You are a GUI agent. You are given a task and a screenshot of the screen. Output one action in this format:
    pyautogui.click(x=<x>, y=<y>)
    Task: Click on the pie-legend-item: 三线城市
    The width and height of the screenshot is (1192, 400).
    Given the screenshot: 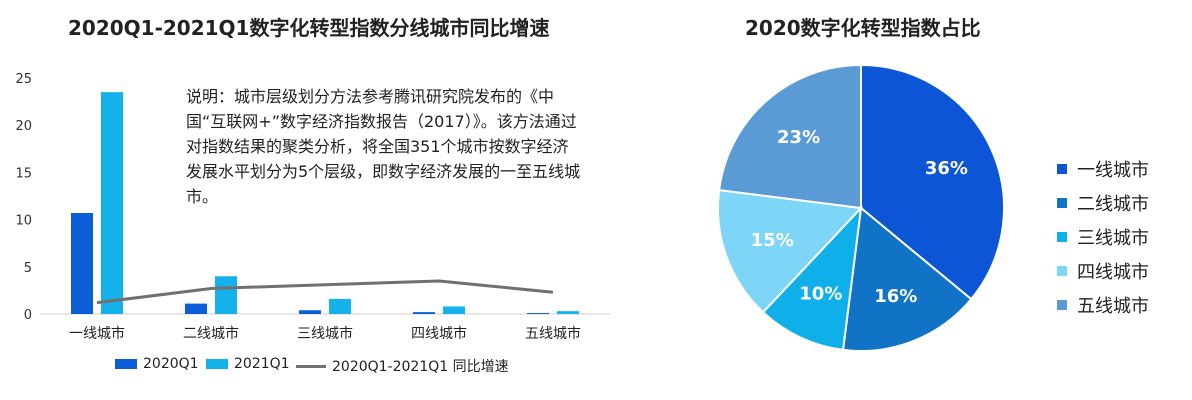 What is the action you would take?
    pyautogui.click(x=1103, y=237)
    